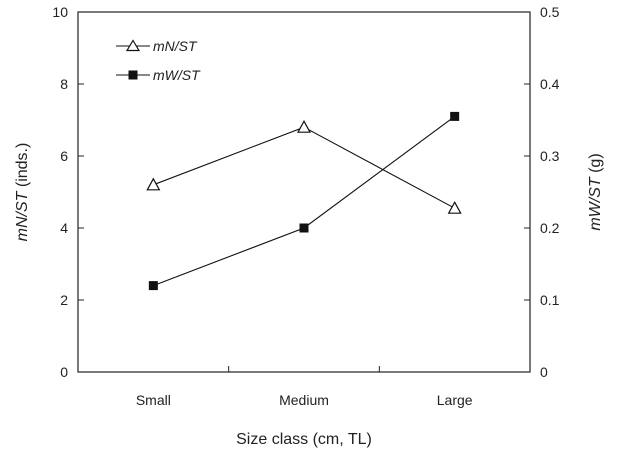 The height and width of the screenshot is (457, 618). I want to click on right-axis-ticks: 0 0.1 0.2 0.3 0.4 0.5, so click(542, 192).